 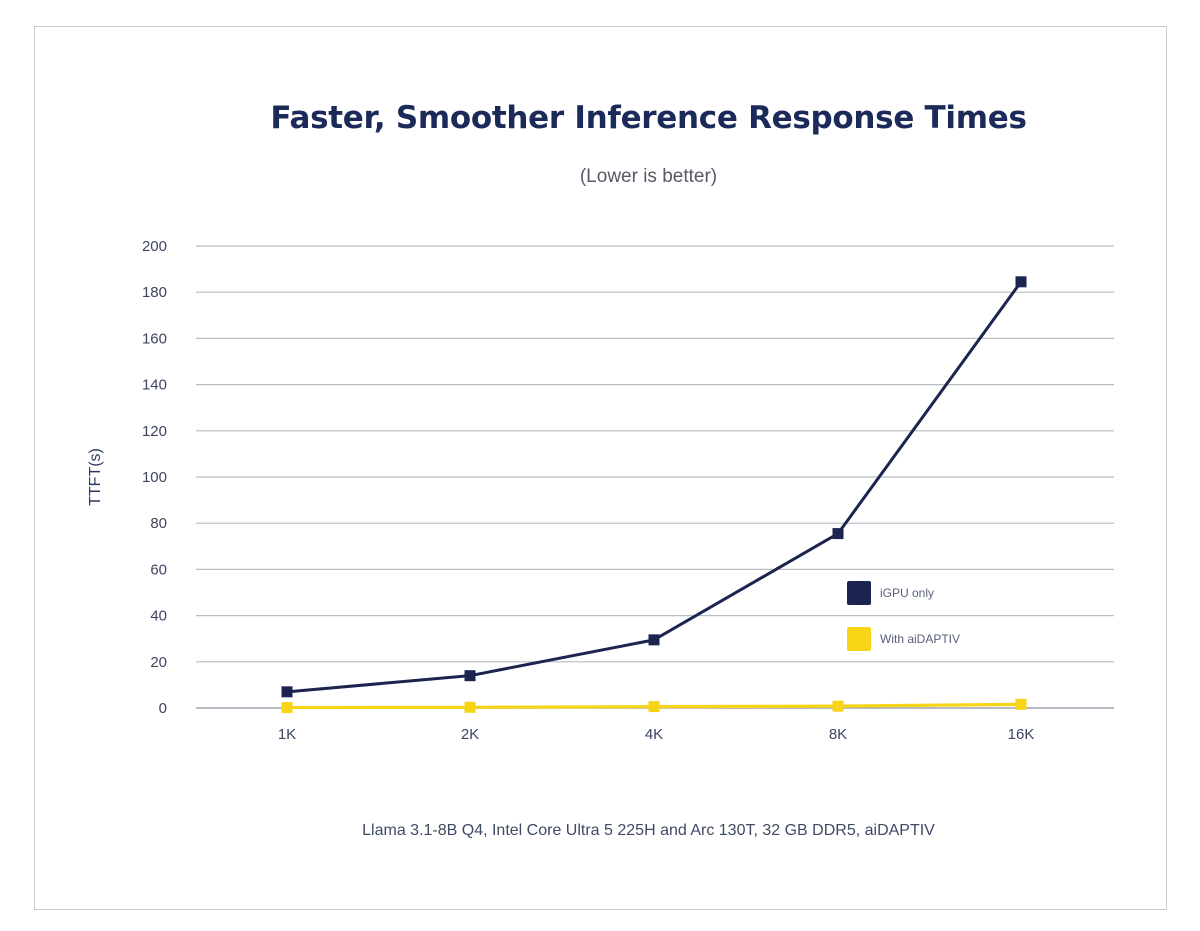 I want to click on data-point-2-4K, so click(x=654, y=707).